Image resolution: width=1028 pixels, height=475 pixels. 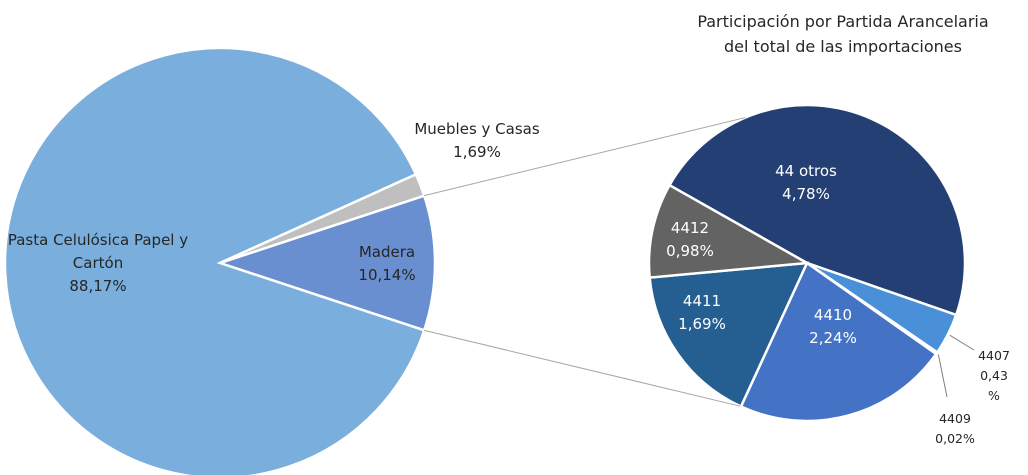 What do you see at coordinates (806, 194) in the screenshot?
I see `label-value: 4,78%` at bounding box center [806, 194].